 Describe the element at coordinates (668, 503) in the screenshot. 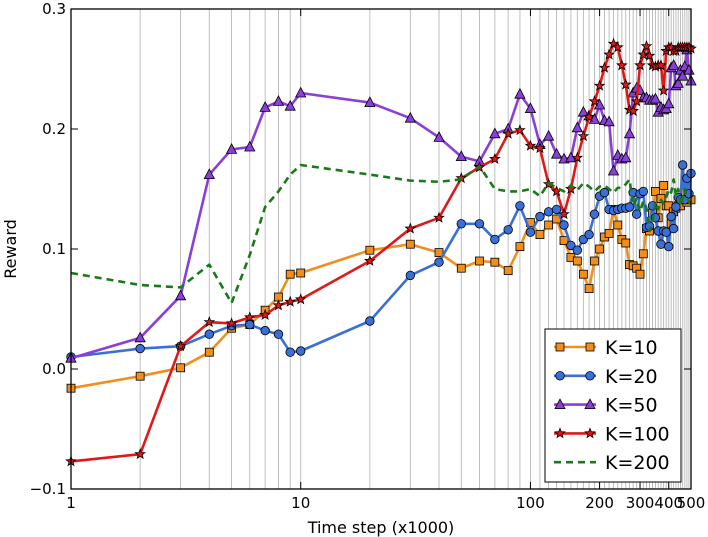

I see `x-tick-label: 400` at that location.